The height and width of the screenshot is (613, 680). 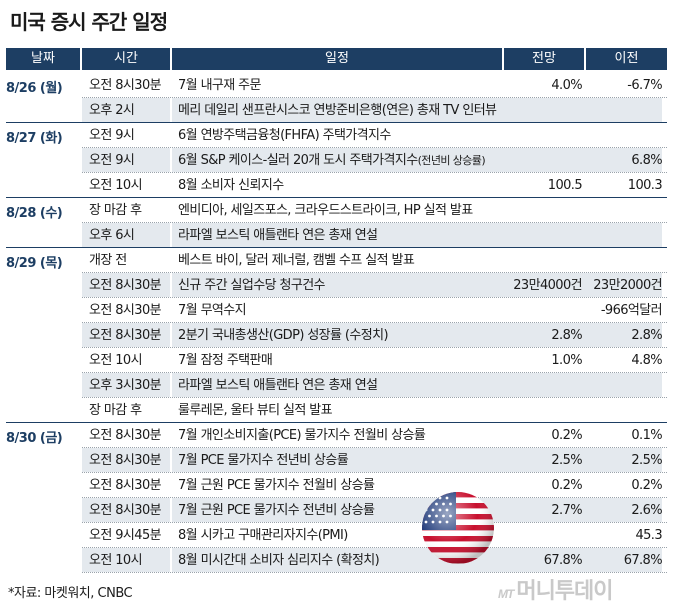 I want to click on event-cell: 7월 근원 PCE 물가지수 전월비 상승률, so click(x=382, y=485).